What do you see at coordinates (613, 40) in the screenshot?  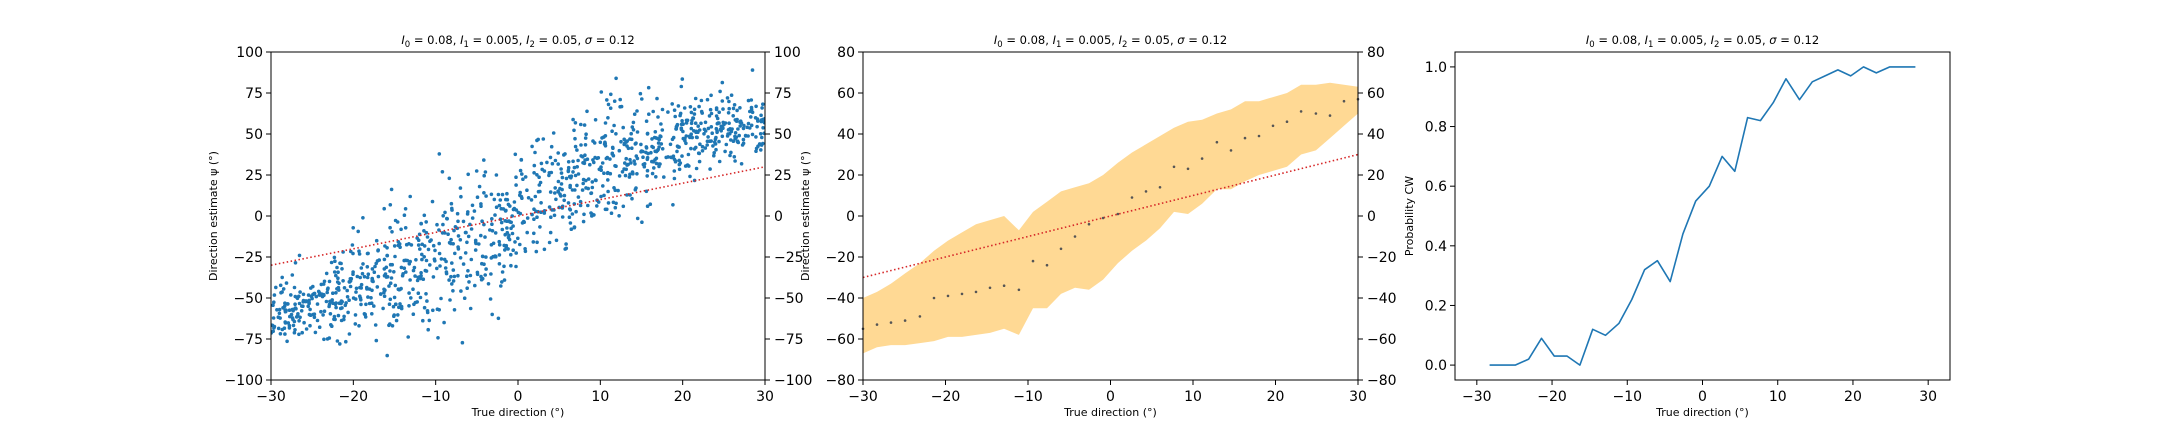 I see `title-segment: = 0.12` at bounding box center [613, 40].